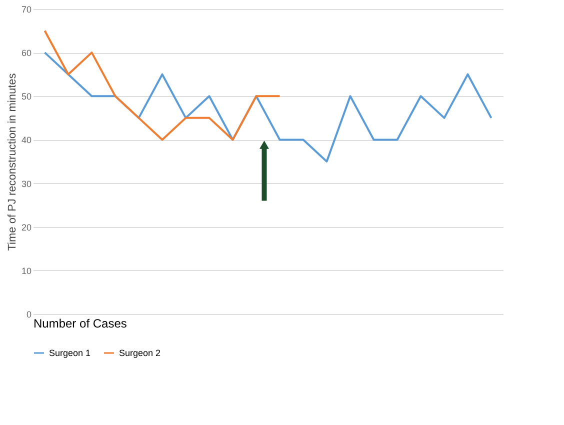 This screenshot has height=425, width=564. I want to click on y-tick-label: 70, so click(26, 9).